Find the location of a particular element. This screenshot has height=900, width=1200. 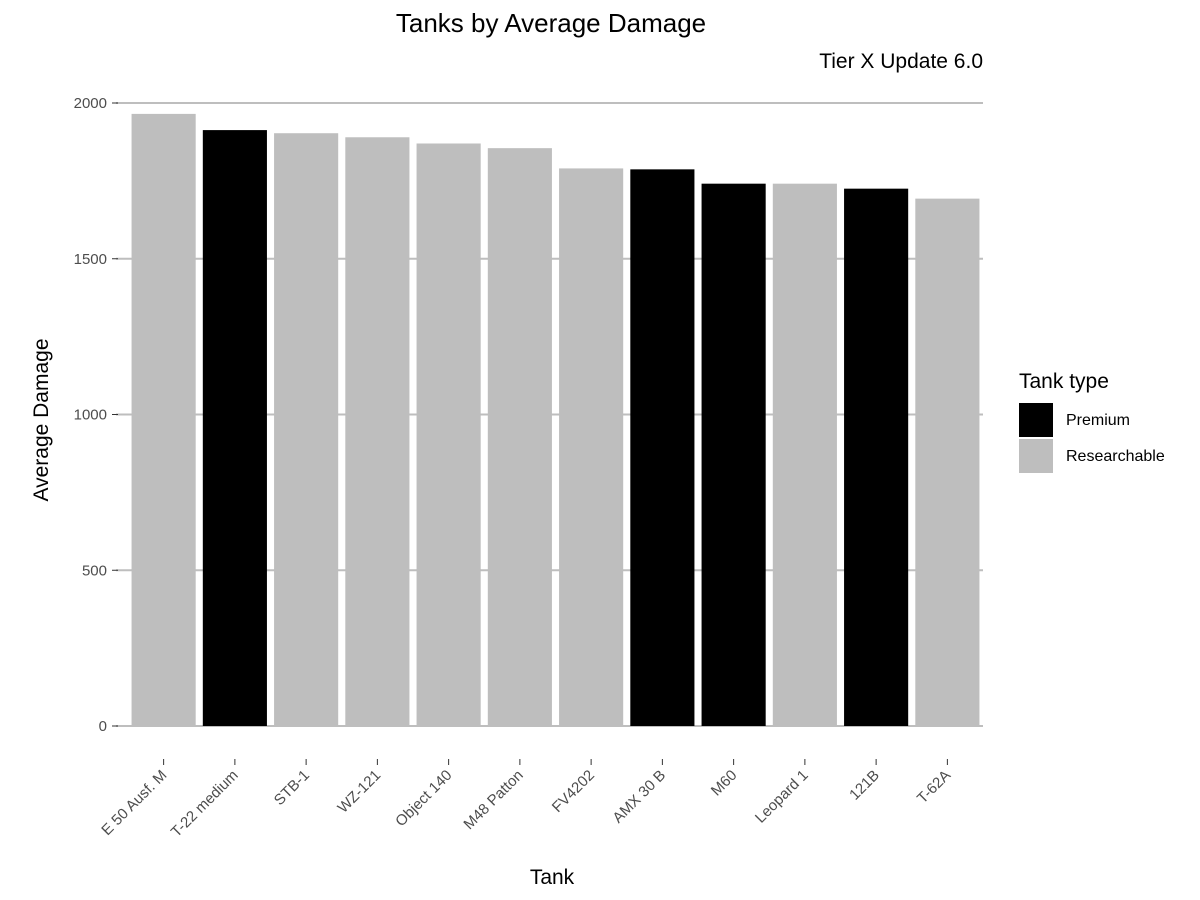

y-tick-label: 2000 is located at coordinates (90, 103).